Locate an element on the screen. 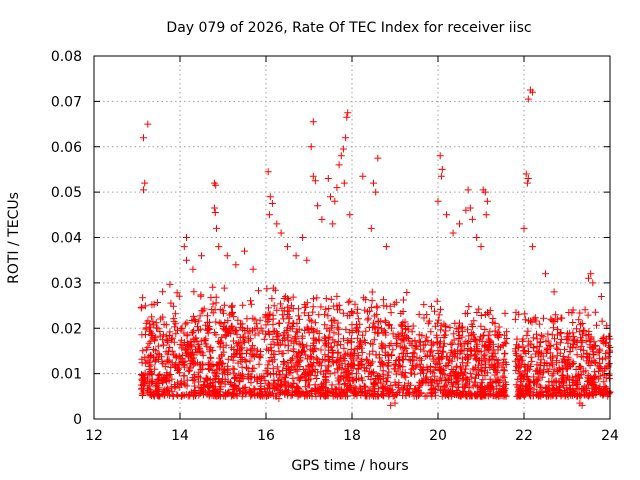  y-tick-label: 0.02 is located at coordinates (66, 329).